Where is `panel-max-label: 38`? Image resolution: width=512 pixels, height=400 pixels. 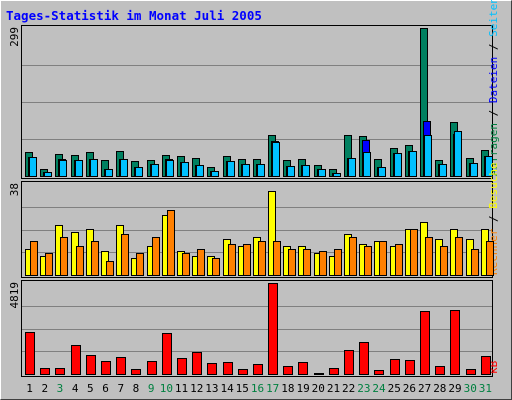 panel-max-label: 38 is located at coordinates (14, 189).